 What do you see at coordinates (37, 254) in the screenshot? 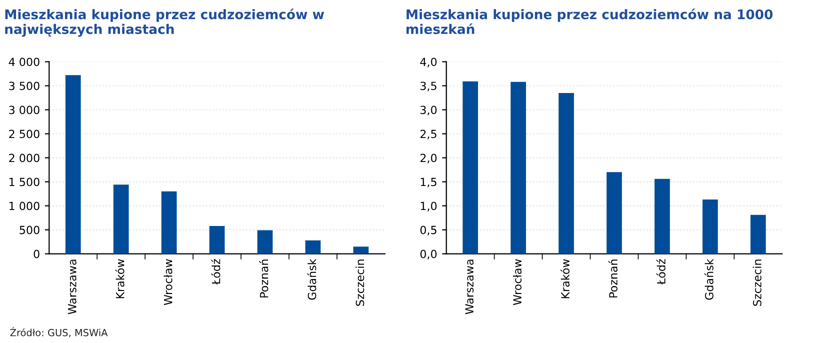
I see `y-tick-label: 0` at bounding box center [37, 254].